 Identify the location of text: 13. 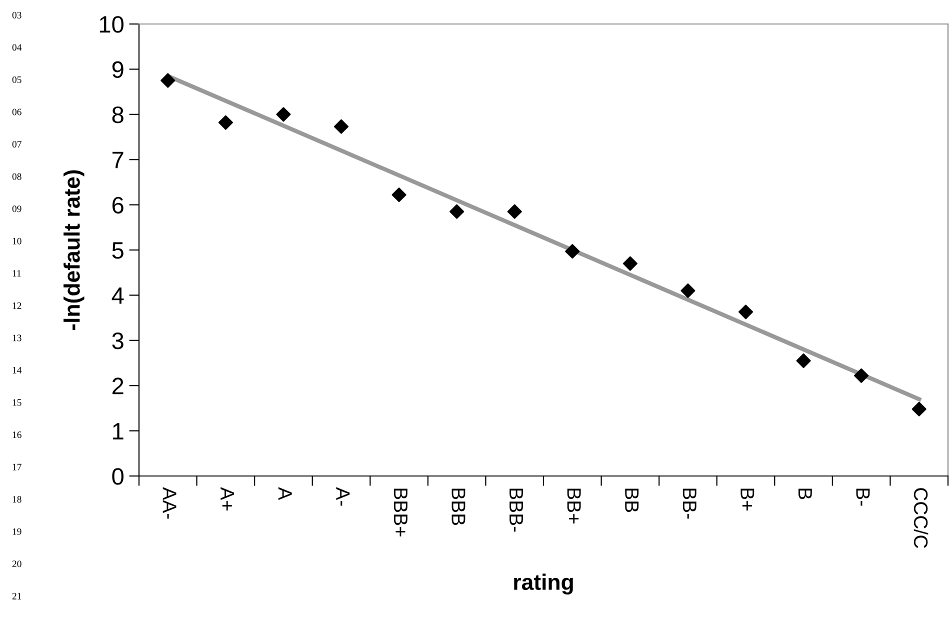
(17, 338).